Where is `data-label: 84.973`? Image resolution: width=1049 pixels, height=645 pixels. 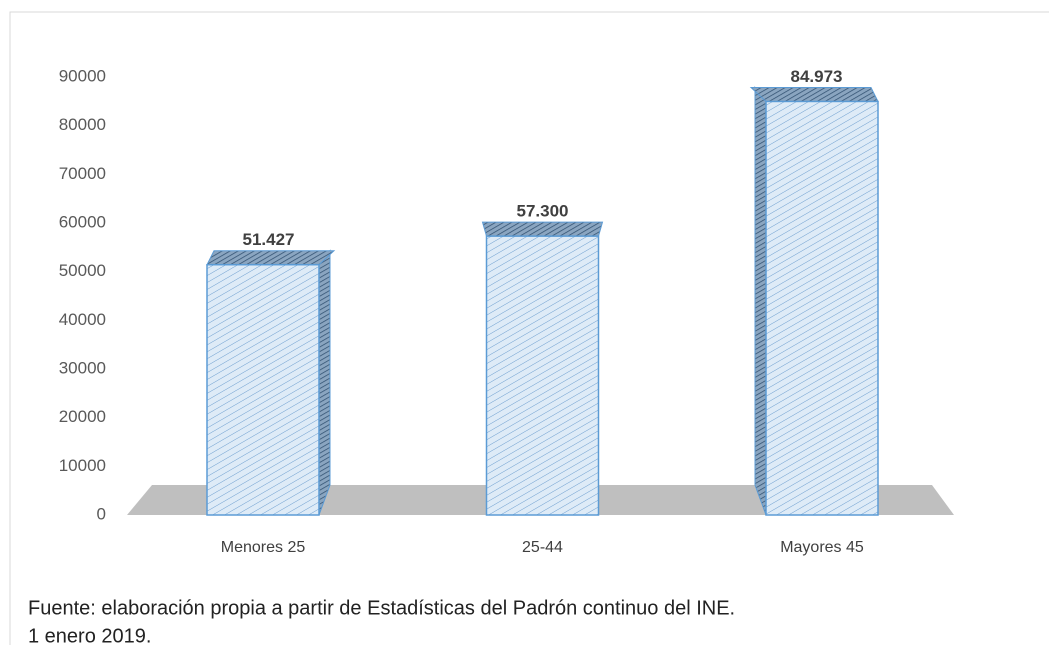
data-label: 84.973 is located at coordinates (817, 76).